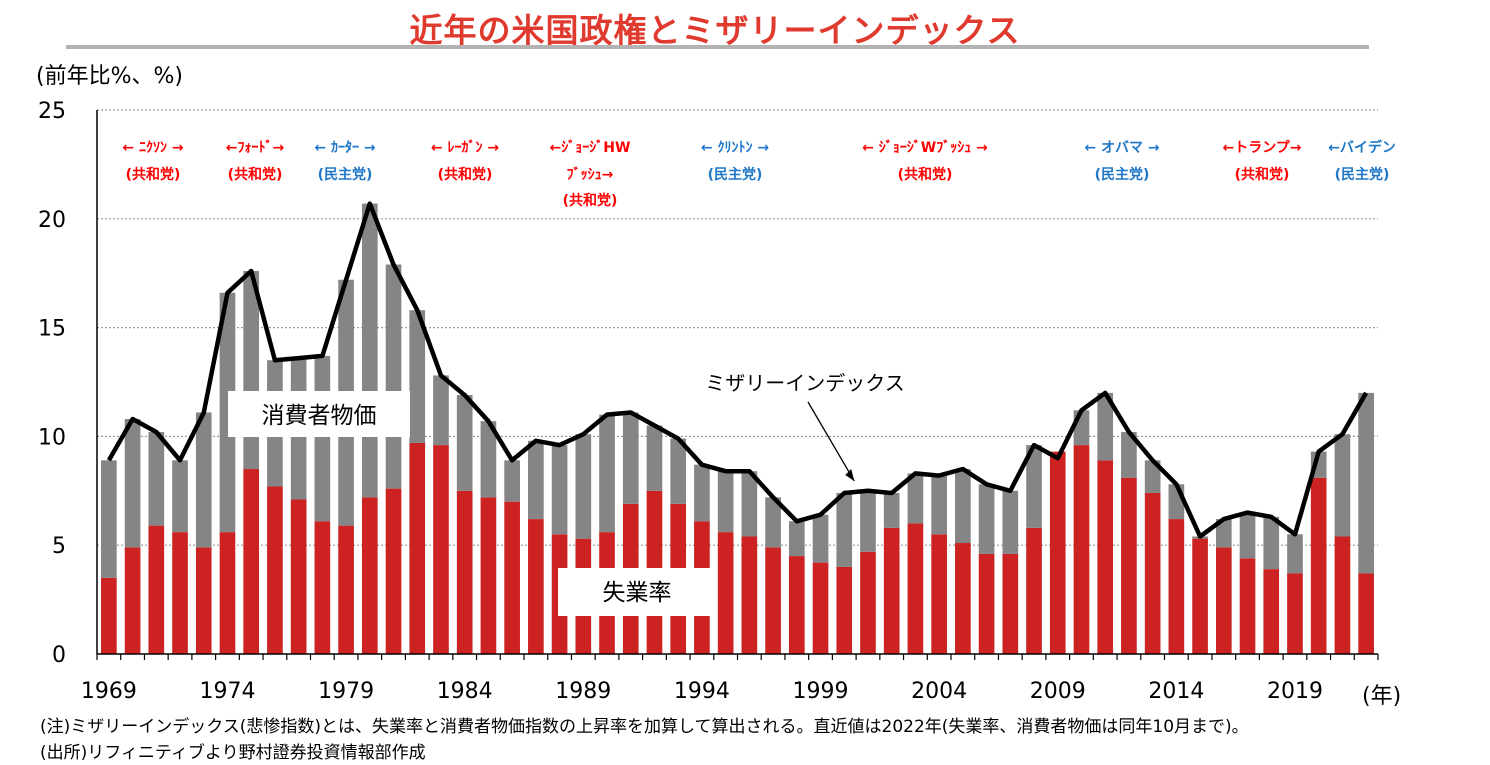 The image size is (1490, 765). I want to click on y-tick-label: 20, so click(52, 220).